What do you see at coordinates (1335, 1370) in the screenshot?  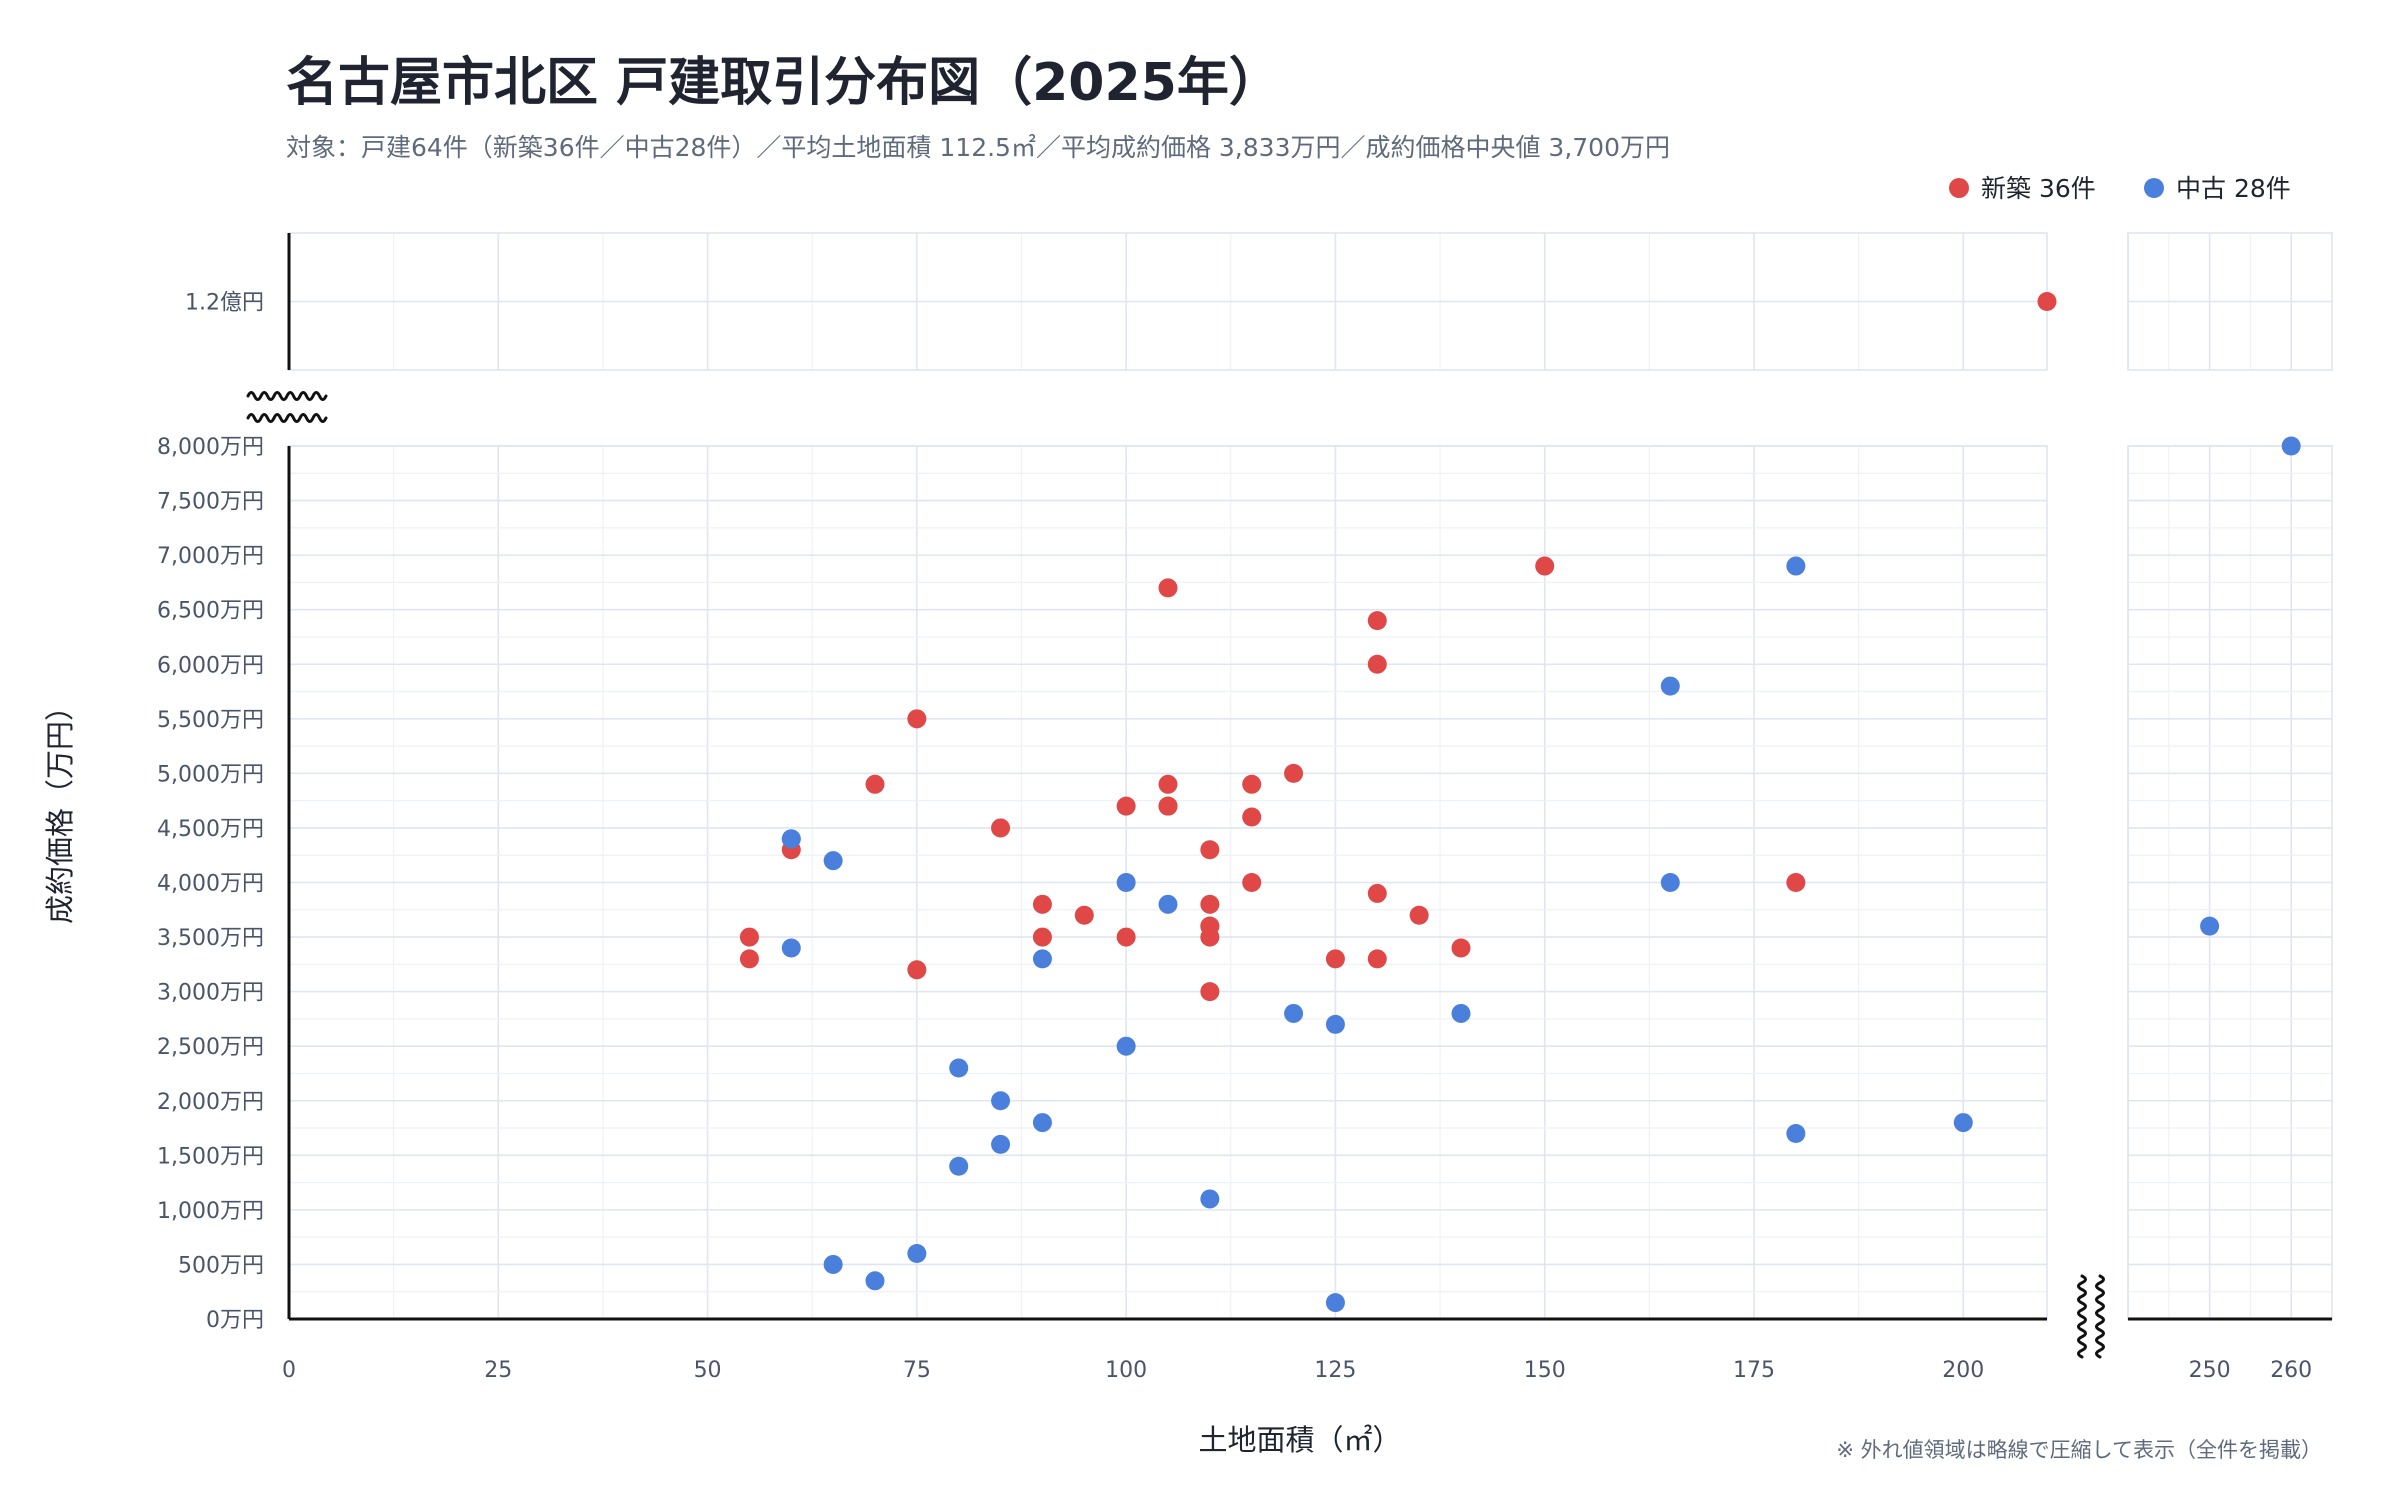 I see `x-tick-label: 125` at bounding box center [1335, 1370].